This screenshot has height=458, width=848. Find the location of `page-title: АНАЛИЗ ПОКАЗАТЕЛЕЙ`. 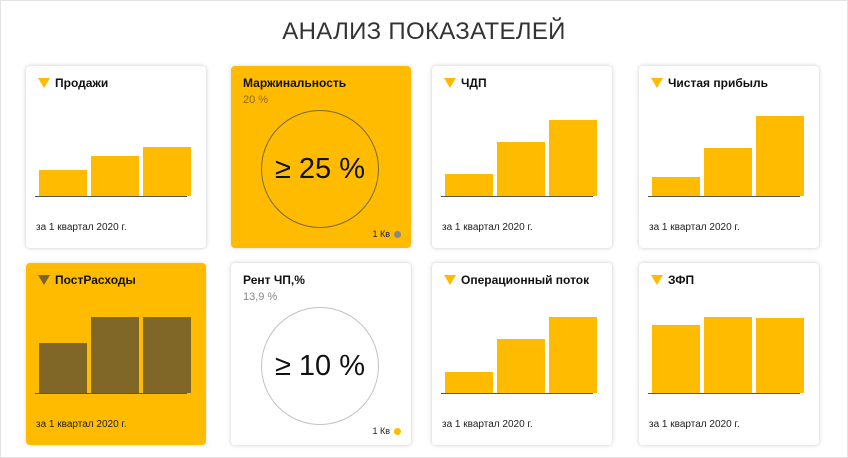

page-title: АНАЛИЗ ПОКАЗАТЕЛЕЙ is located at coordinates (424, 31).